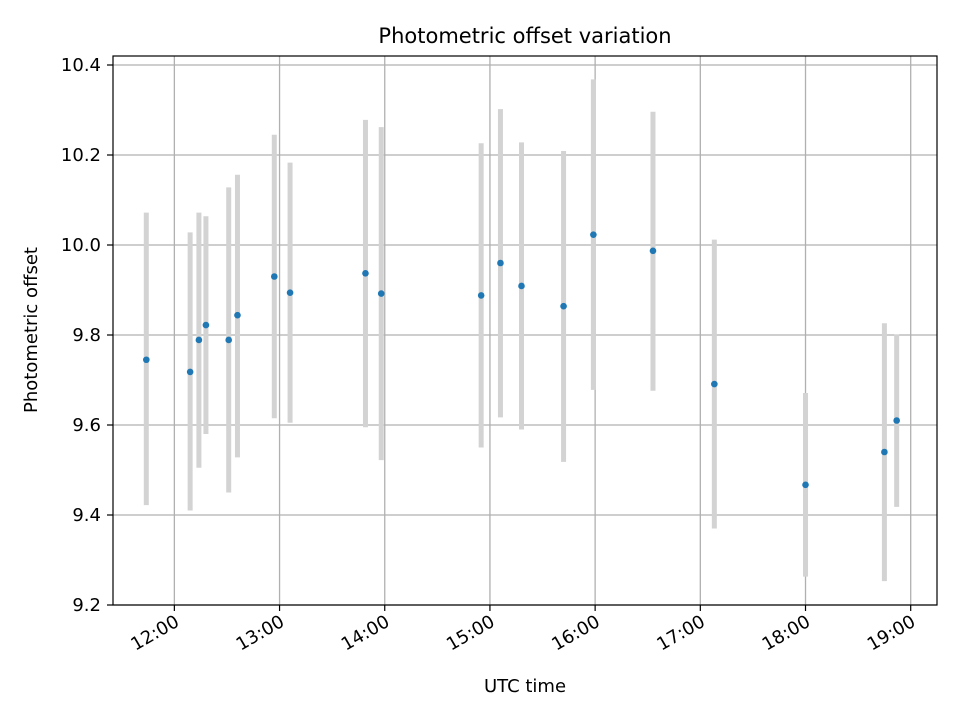 The width and height of the screenshot is (960, 720). What do you see at coordinates (81, 155) in the screenshot?
I see `y-tick-label: 10.2` at bounding box center [81, 155].